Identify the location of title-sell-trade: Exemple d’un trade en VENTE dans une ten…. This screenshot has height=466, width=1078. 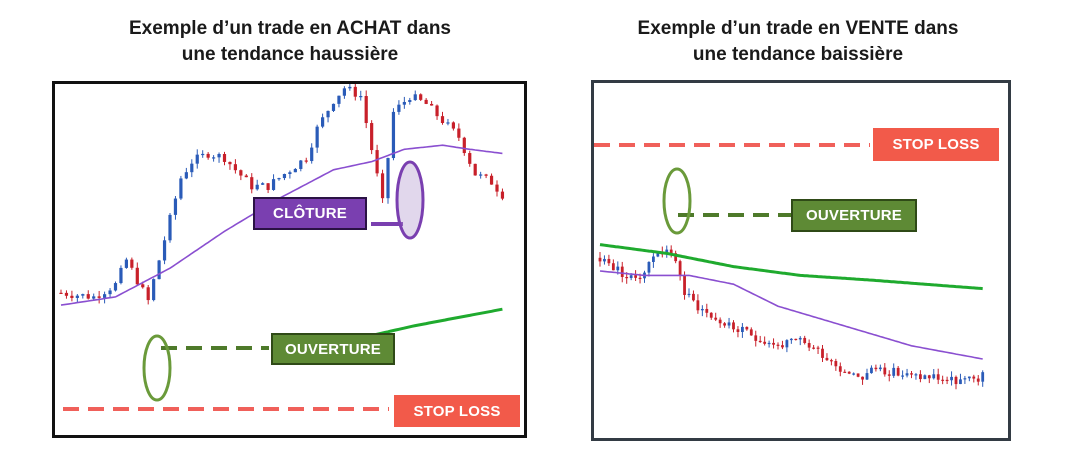
(798, 42).